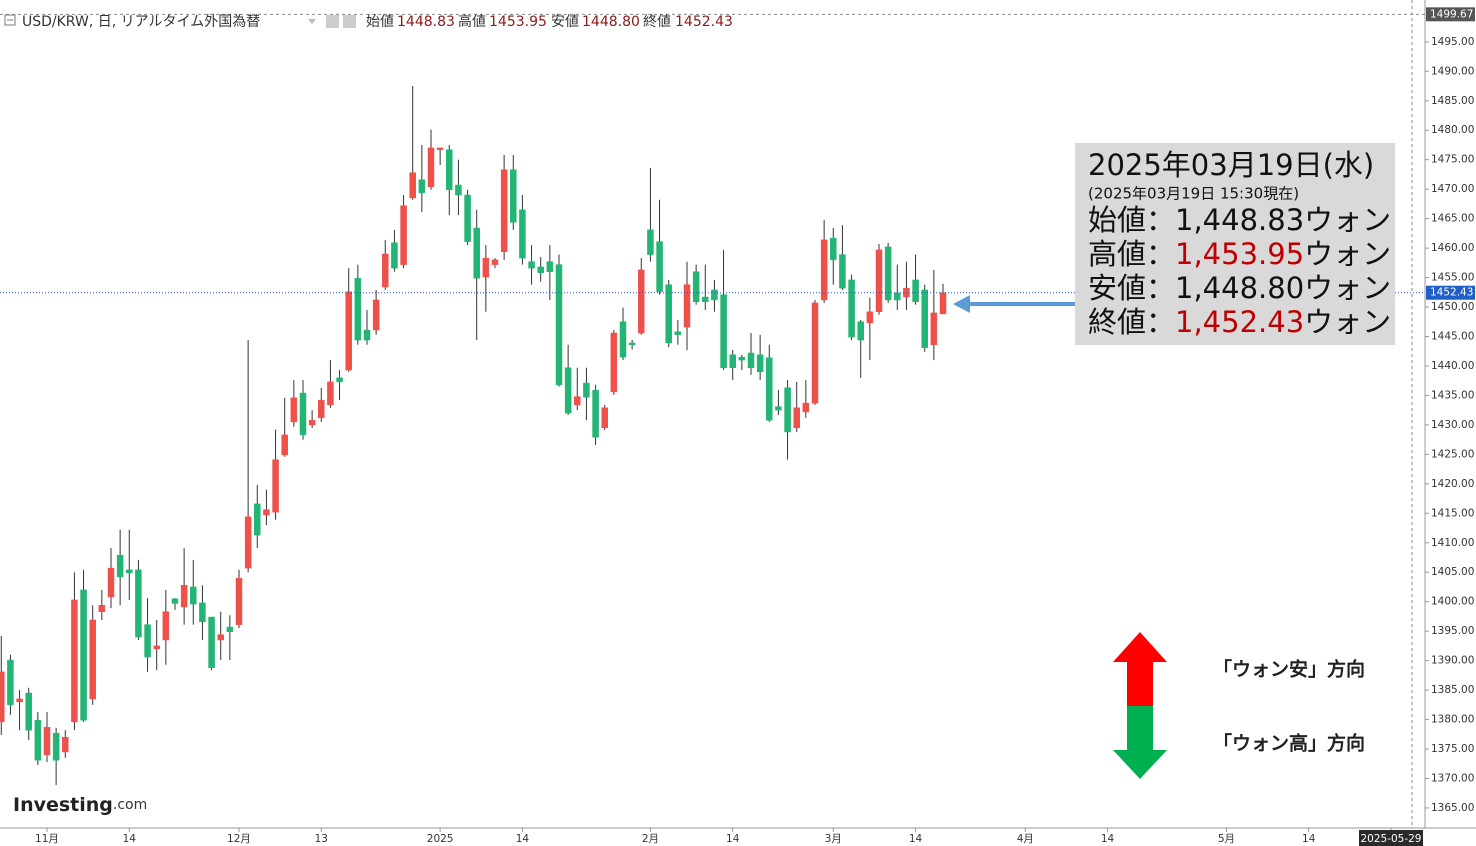 Image resolution: width=1476 pixels, height=846 pixels. Describe the element at coordinates (518, 22) in the screenshot. I see `header-ohlc-value: 1453.95` at that location.